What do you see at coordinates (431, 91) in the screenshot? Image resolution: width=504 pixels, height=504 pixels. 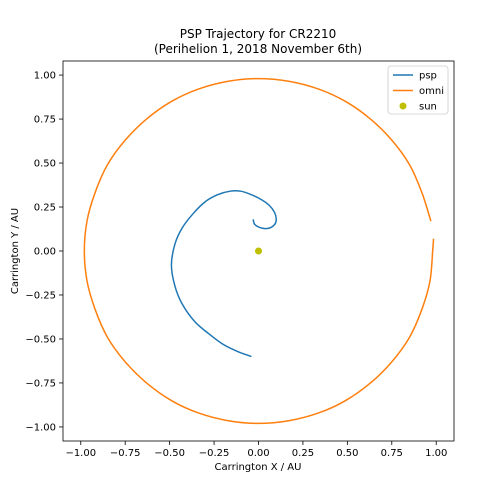 I see `legend-label-omni: omni` at bounding box center [431, 91].